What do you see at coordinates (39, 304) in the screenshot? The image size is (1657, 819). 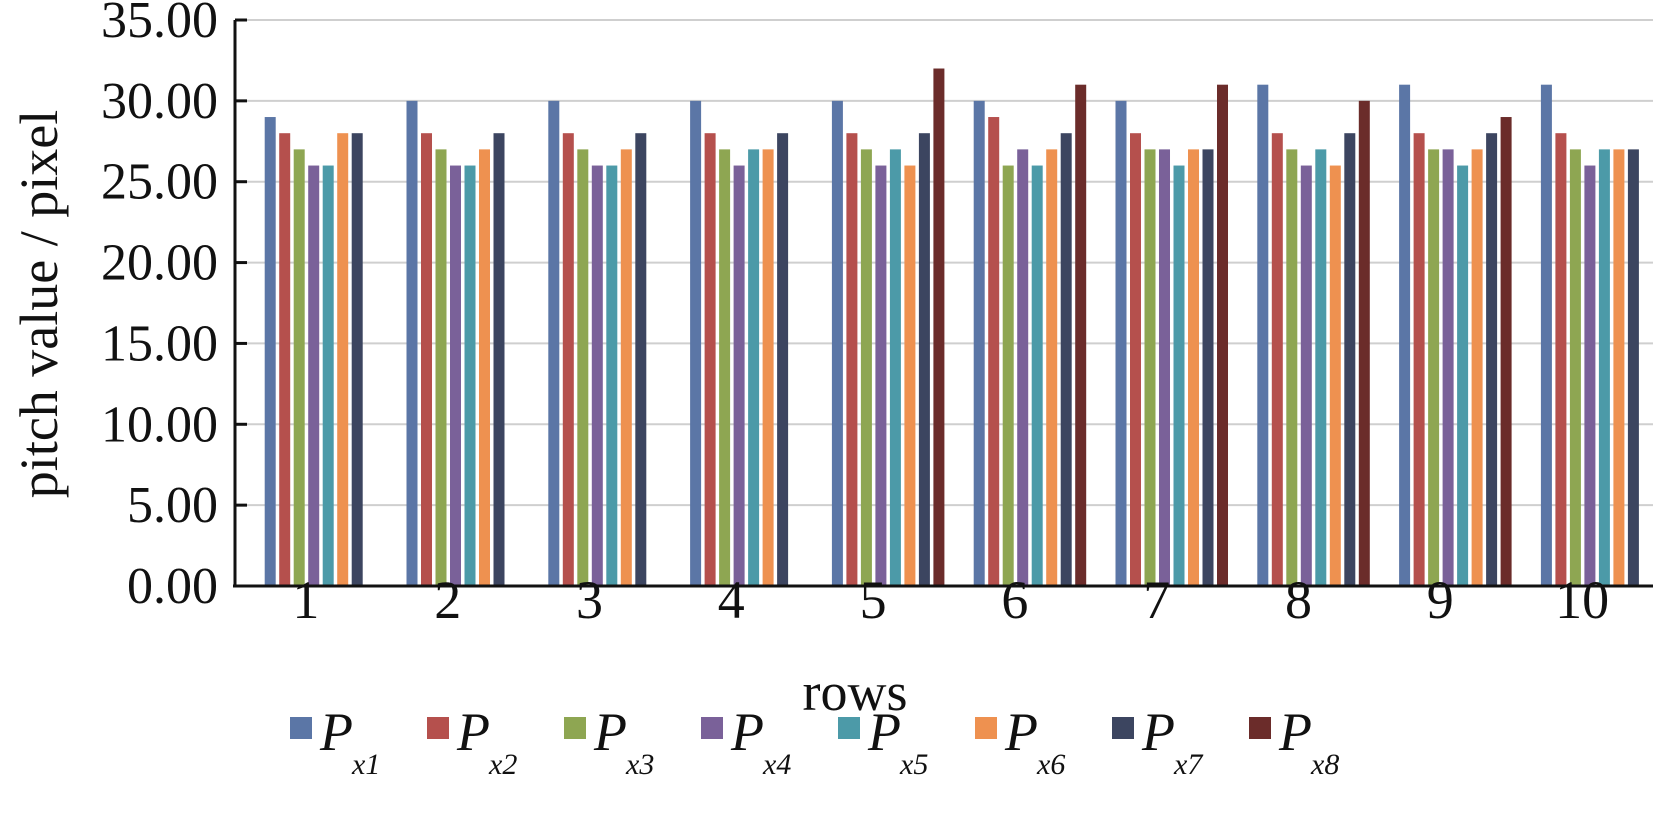 I see `y-axis-label: pitch value / pixel` at bounding box center [39, 304].